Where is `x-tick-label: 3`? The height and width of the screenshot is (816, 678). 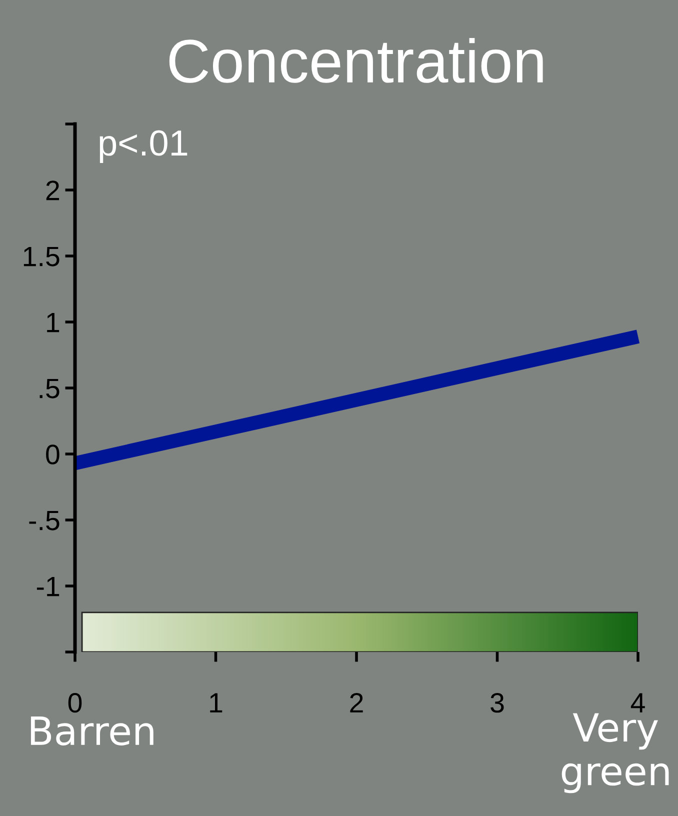 x-tick-label: 3 is located at coordinates (497, 703).